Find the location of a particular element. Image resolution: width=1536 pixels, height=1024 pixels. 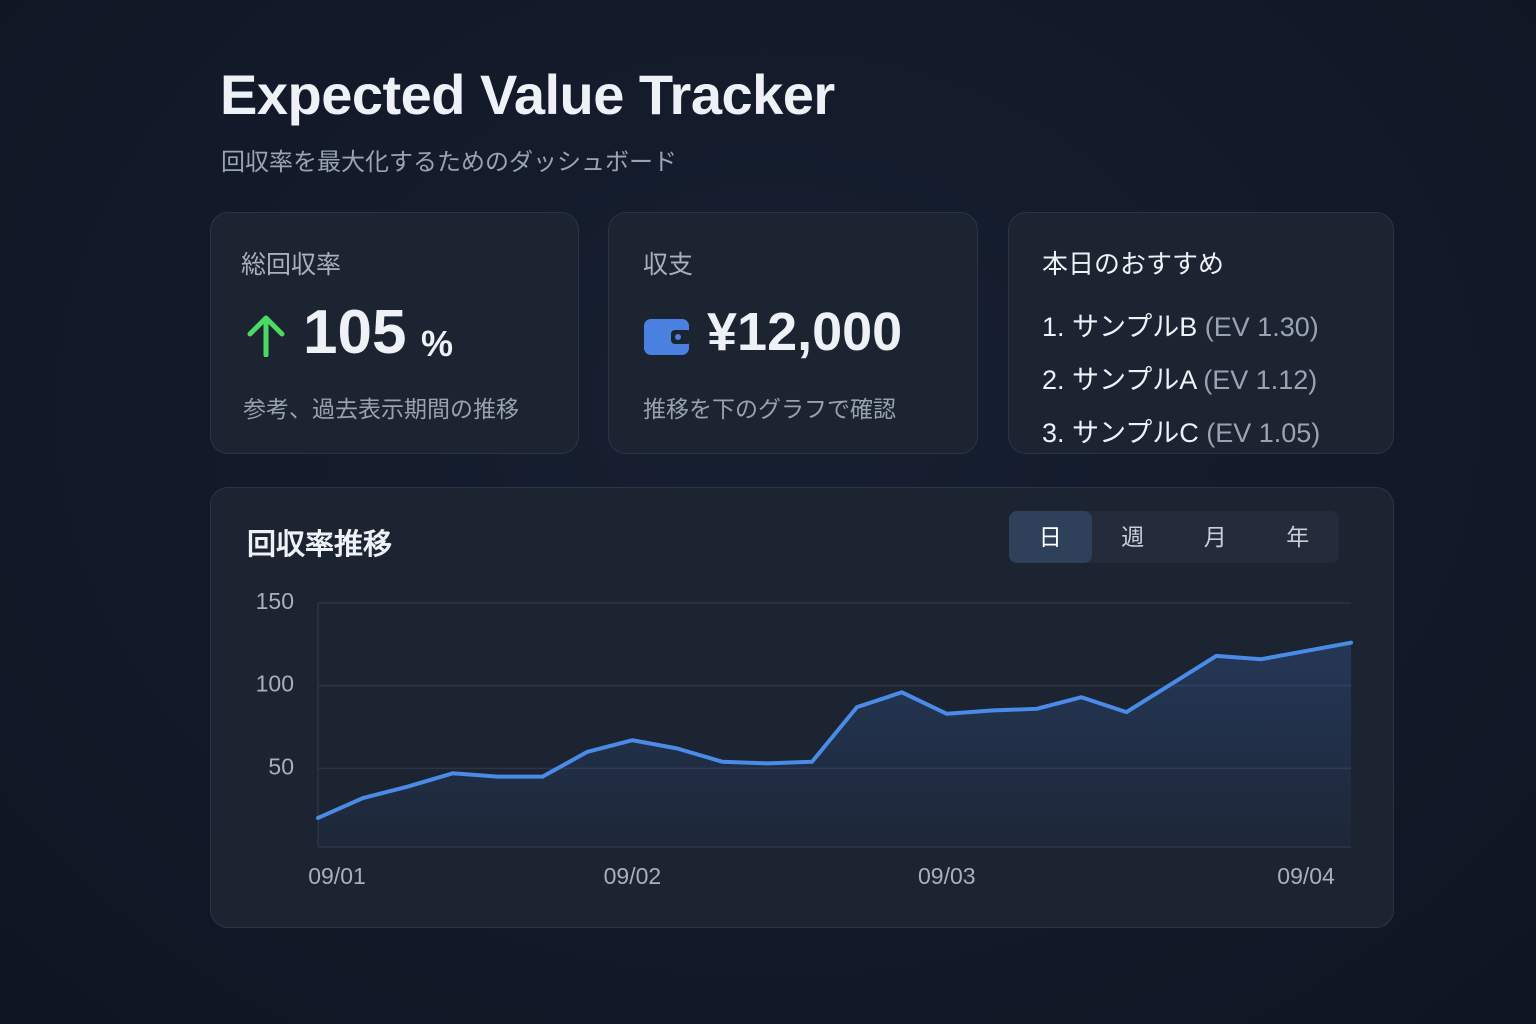

card-note: 推移を下のグラフで確認 is located at coordinates (769, 409).